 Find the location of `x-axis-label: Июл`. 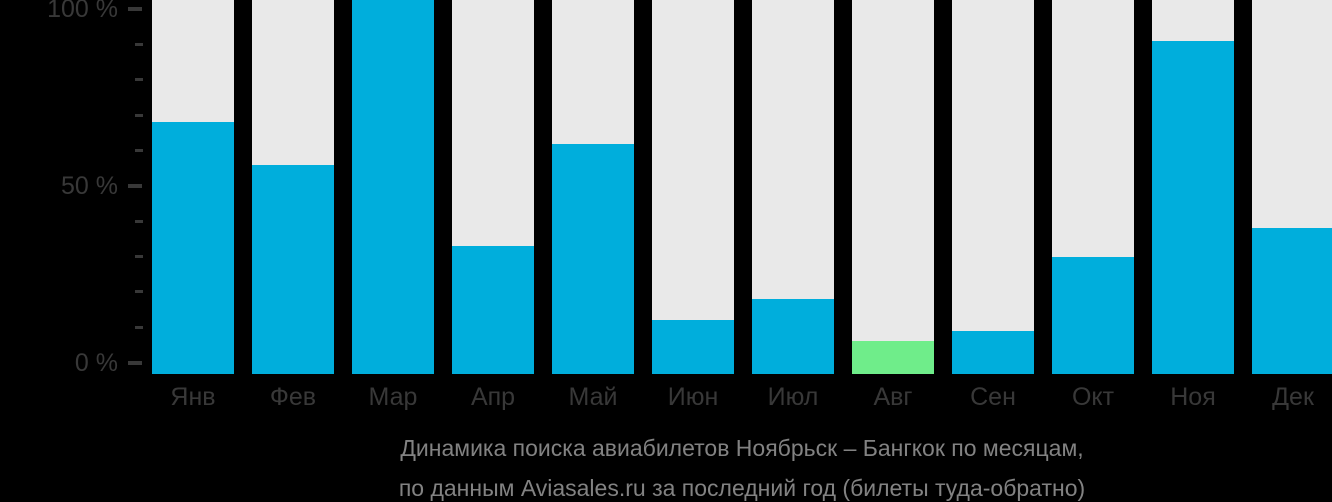

x-axis-label: Июл is located at coordinates (793, 397).